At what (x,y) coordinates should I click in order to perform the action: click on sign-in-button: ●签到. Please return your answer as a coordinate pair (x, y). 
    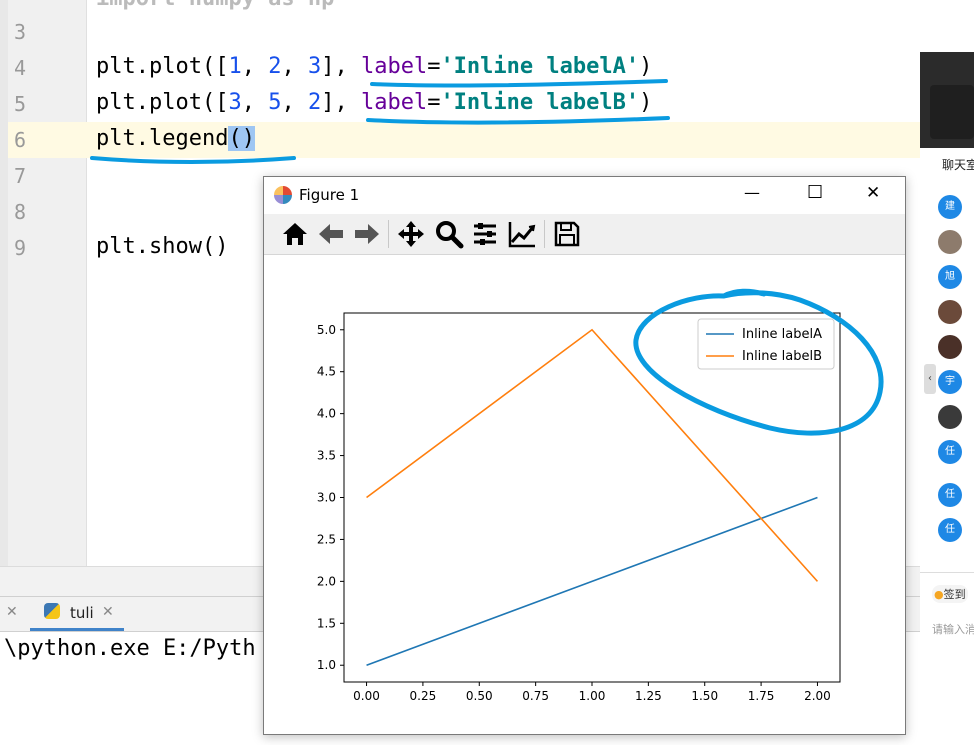
    Looking at the image, I should click on (950, 594).